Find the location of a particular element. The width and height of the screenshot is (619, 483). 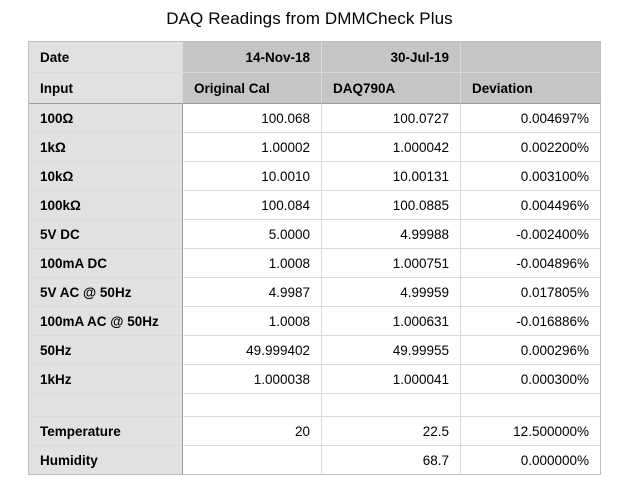

cell-original-cal: 5.0000 is located at coordinates (252, 234).